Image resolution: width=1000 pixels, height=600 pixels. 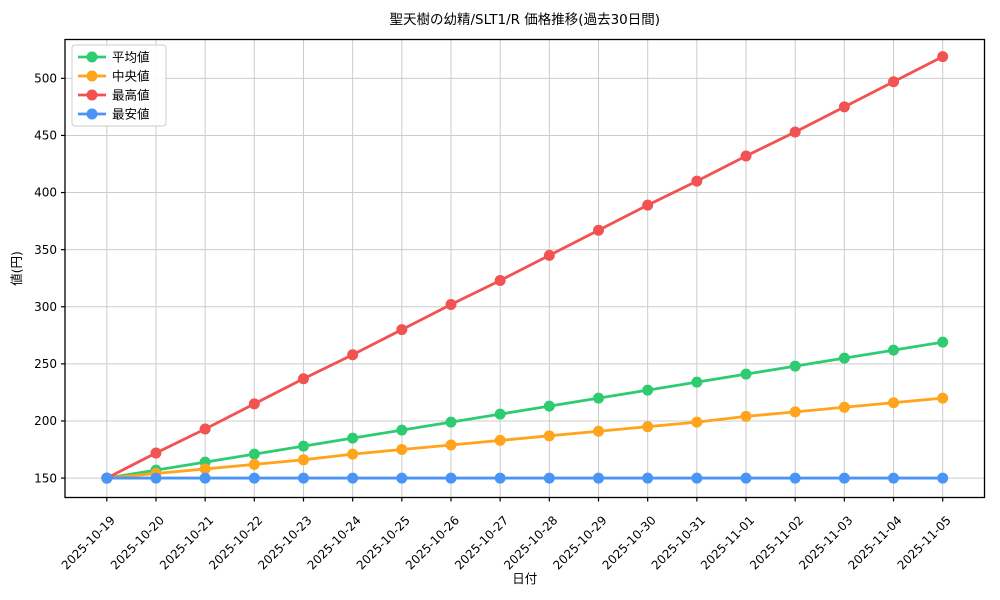 I want to click on legend-box, so click(x=119, y=85).